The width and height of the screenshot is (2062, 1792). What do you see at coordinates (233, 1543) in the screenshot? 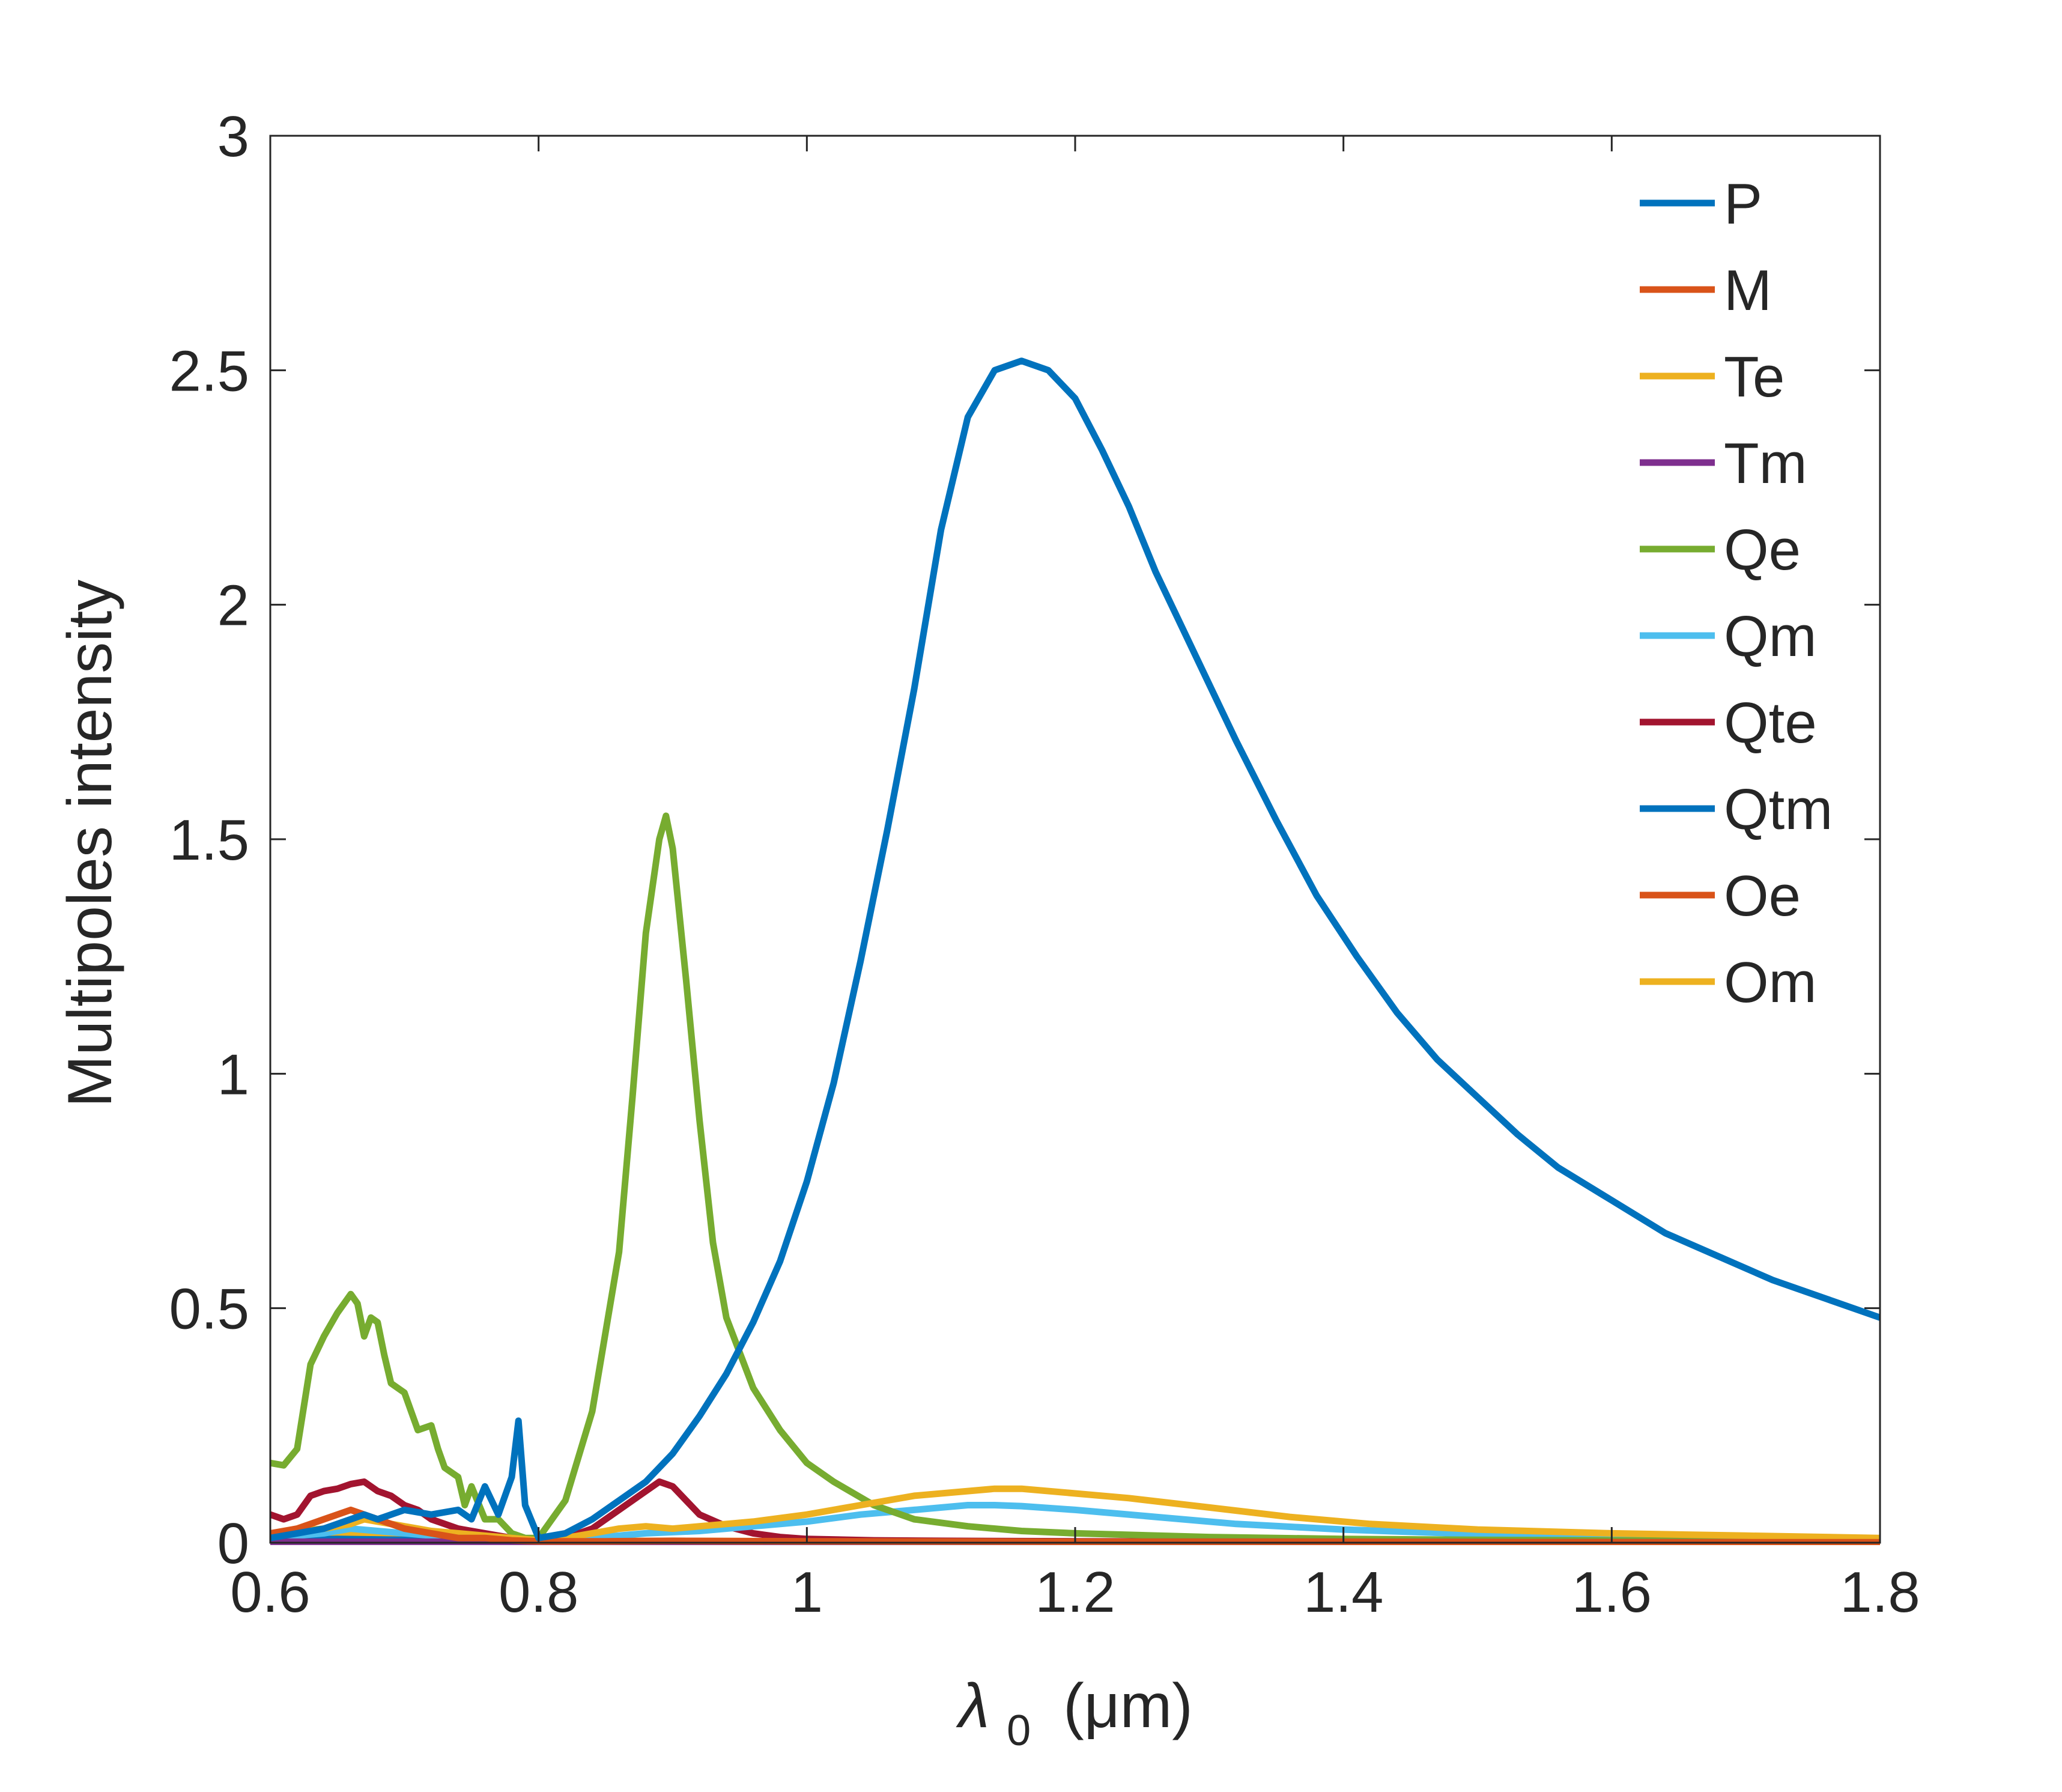
I see `y-tick-label: 0` at bounding box center [233, 1543].